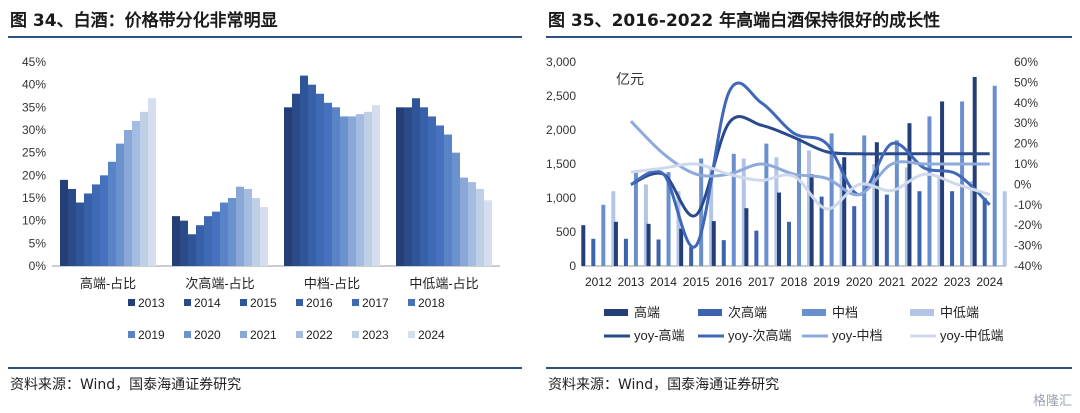 Image resolution: width=1080 pixels, height=413 pixels. What do you see at coordinates (34, 153) in the screenshot?
I see `y-tick-label: 25%` at bounding box center [34, 153].